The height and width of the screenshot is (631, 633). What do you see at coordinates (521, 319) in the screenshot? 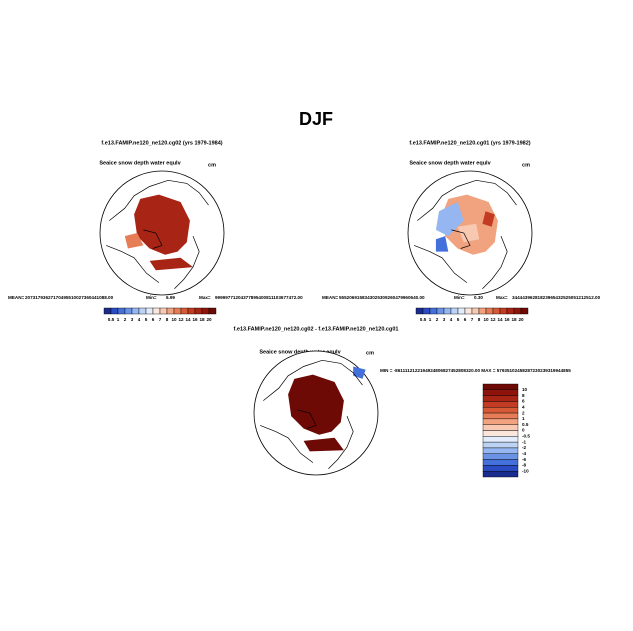
I see `colorbar-label: 20` at bounding box center [521, 319].